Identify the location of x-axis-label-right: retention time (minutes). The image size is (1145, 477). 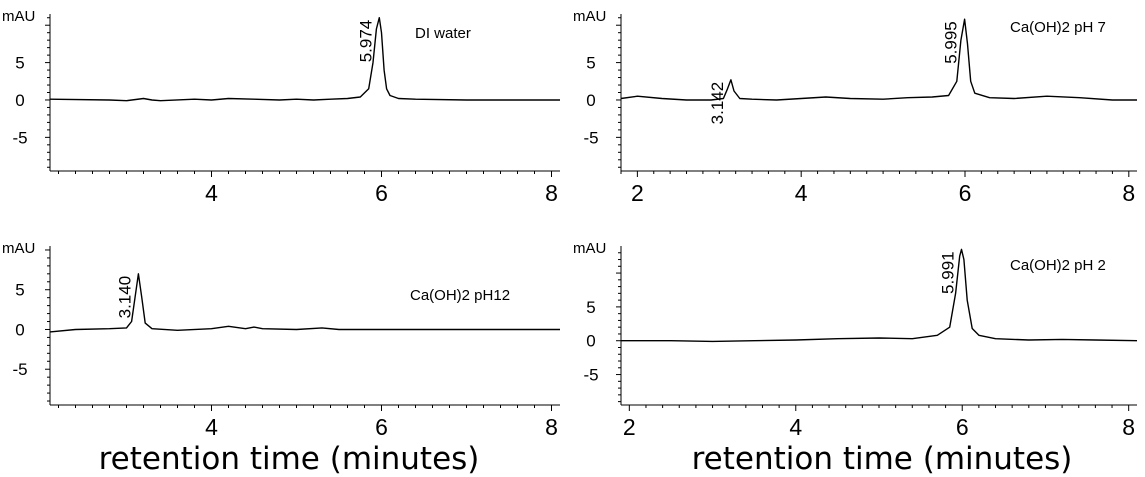
(882, 459).